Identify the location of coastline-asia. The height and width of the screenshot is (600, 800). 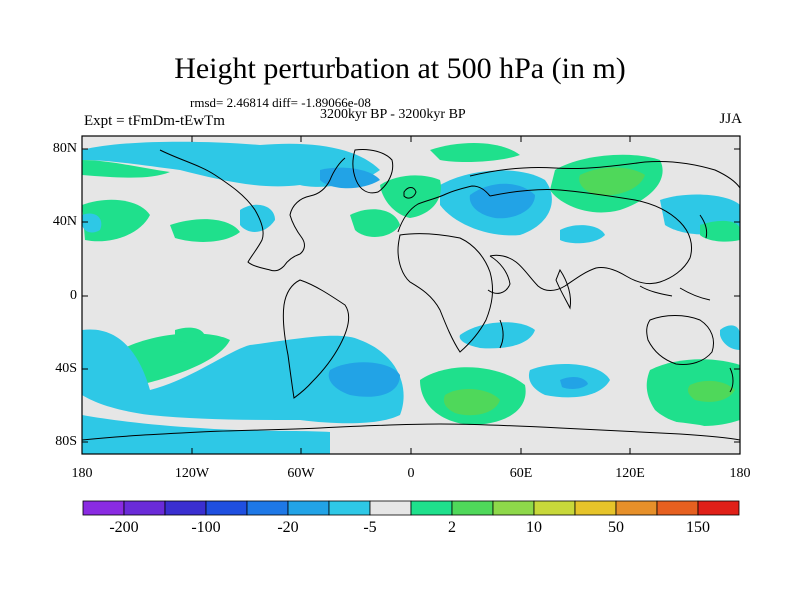
(591, 239).